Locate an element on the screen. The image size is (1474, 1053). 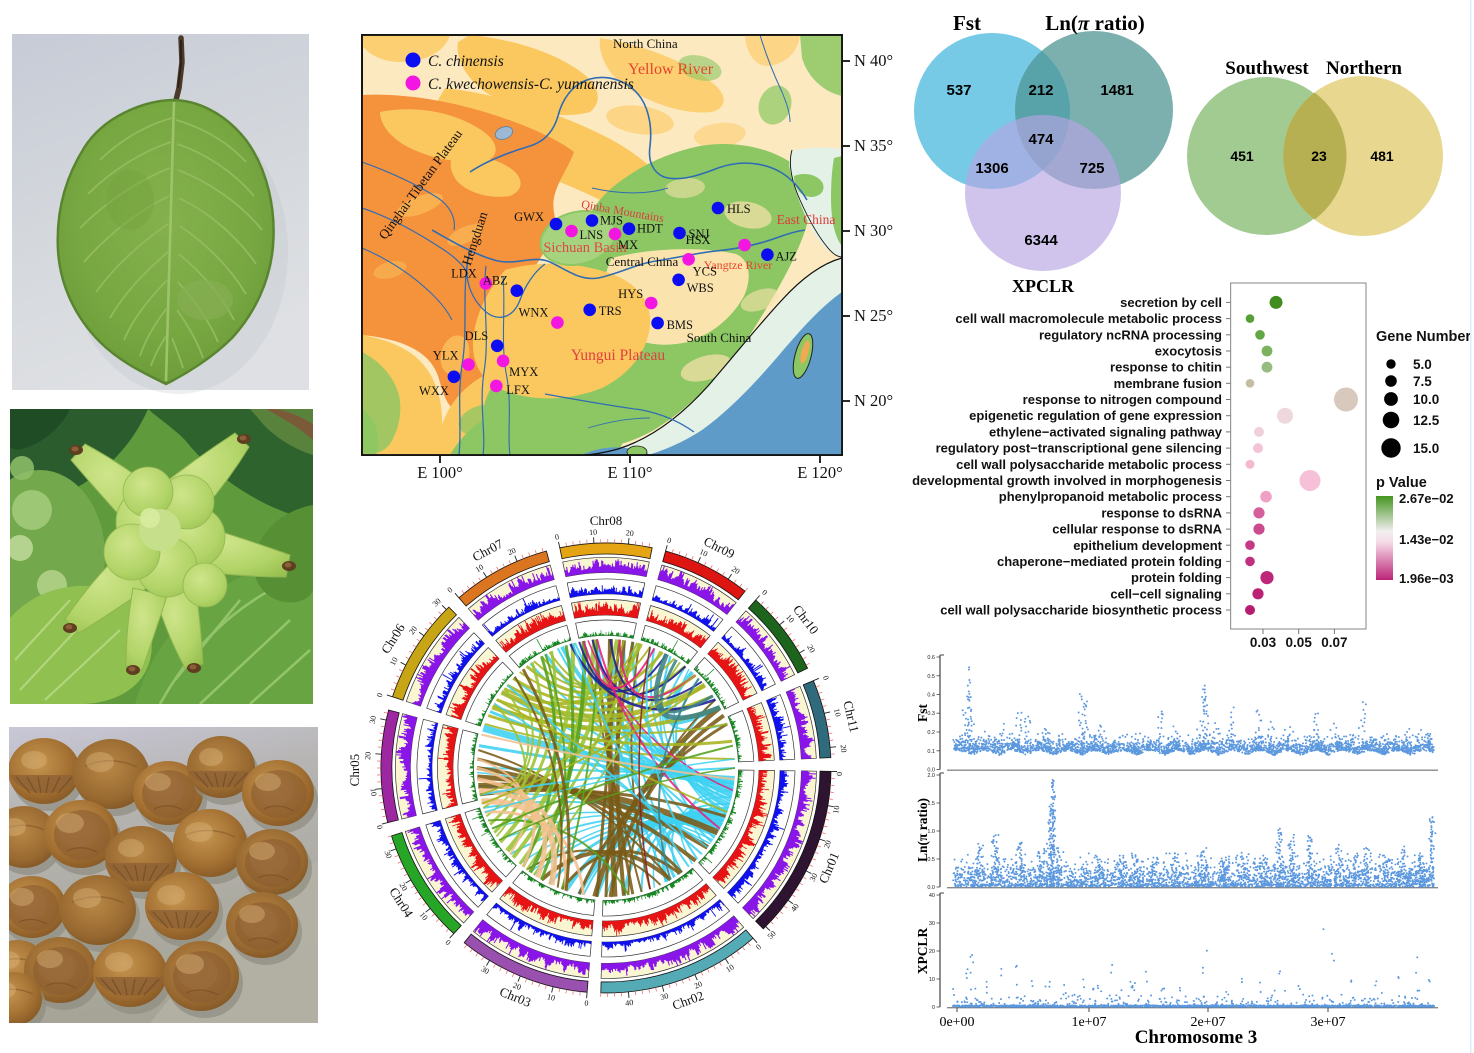
svg-text: HDT is located at coordinates (650, 229).